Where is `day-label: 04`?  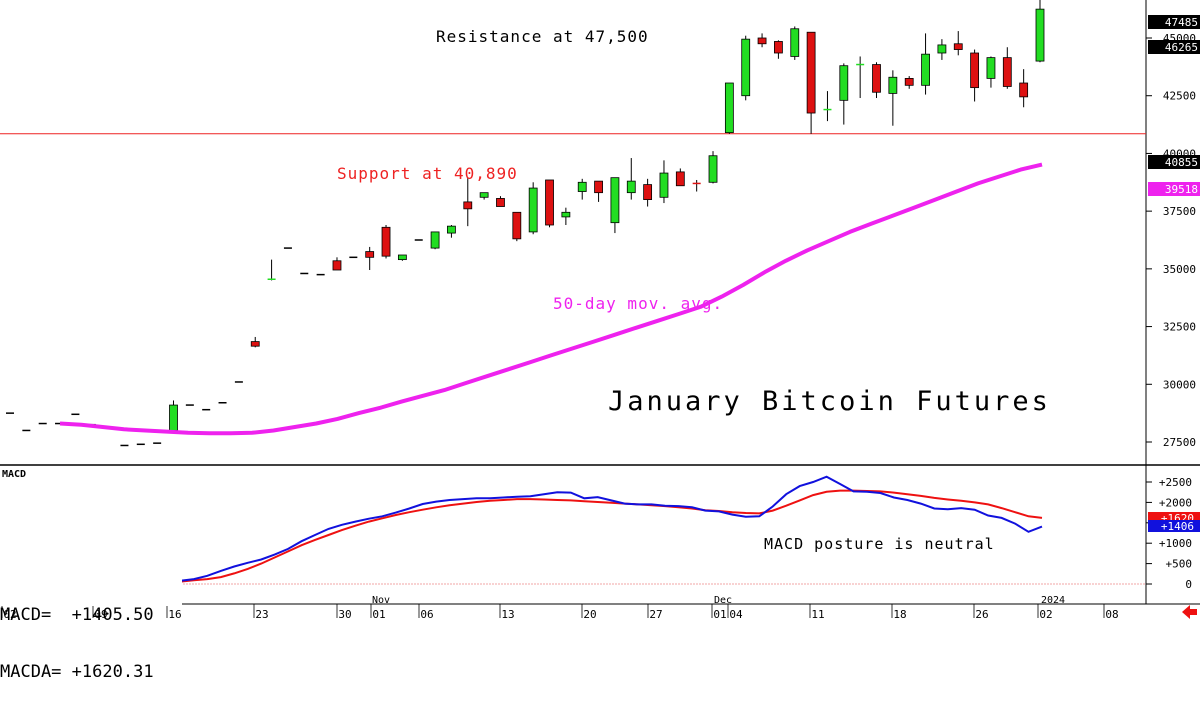 day-label: 04 is located at coordinates (736, 614).